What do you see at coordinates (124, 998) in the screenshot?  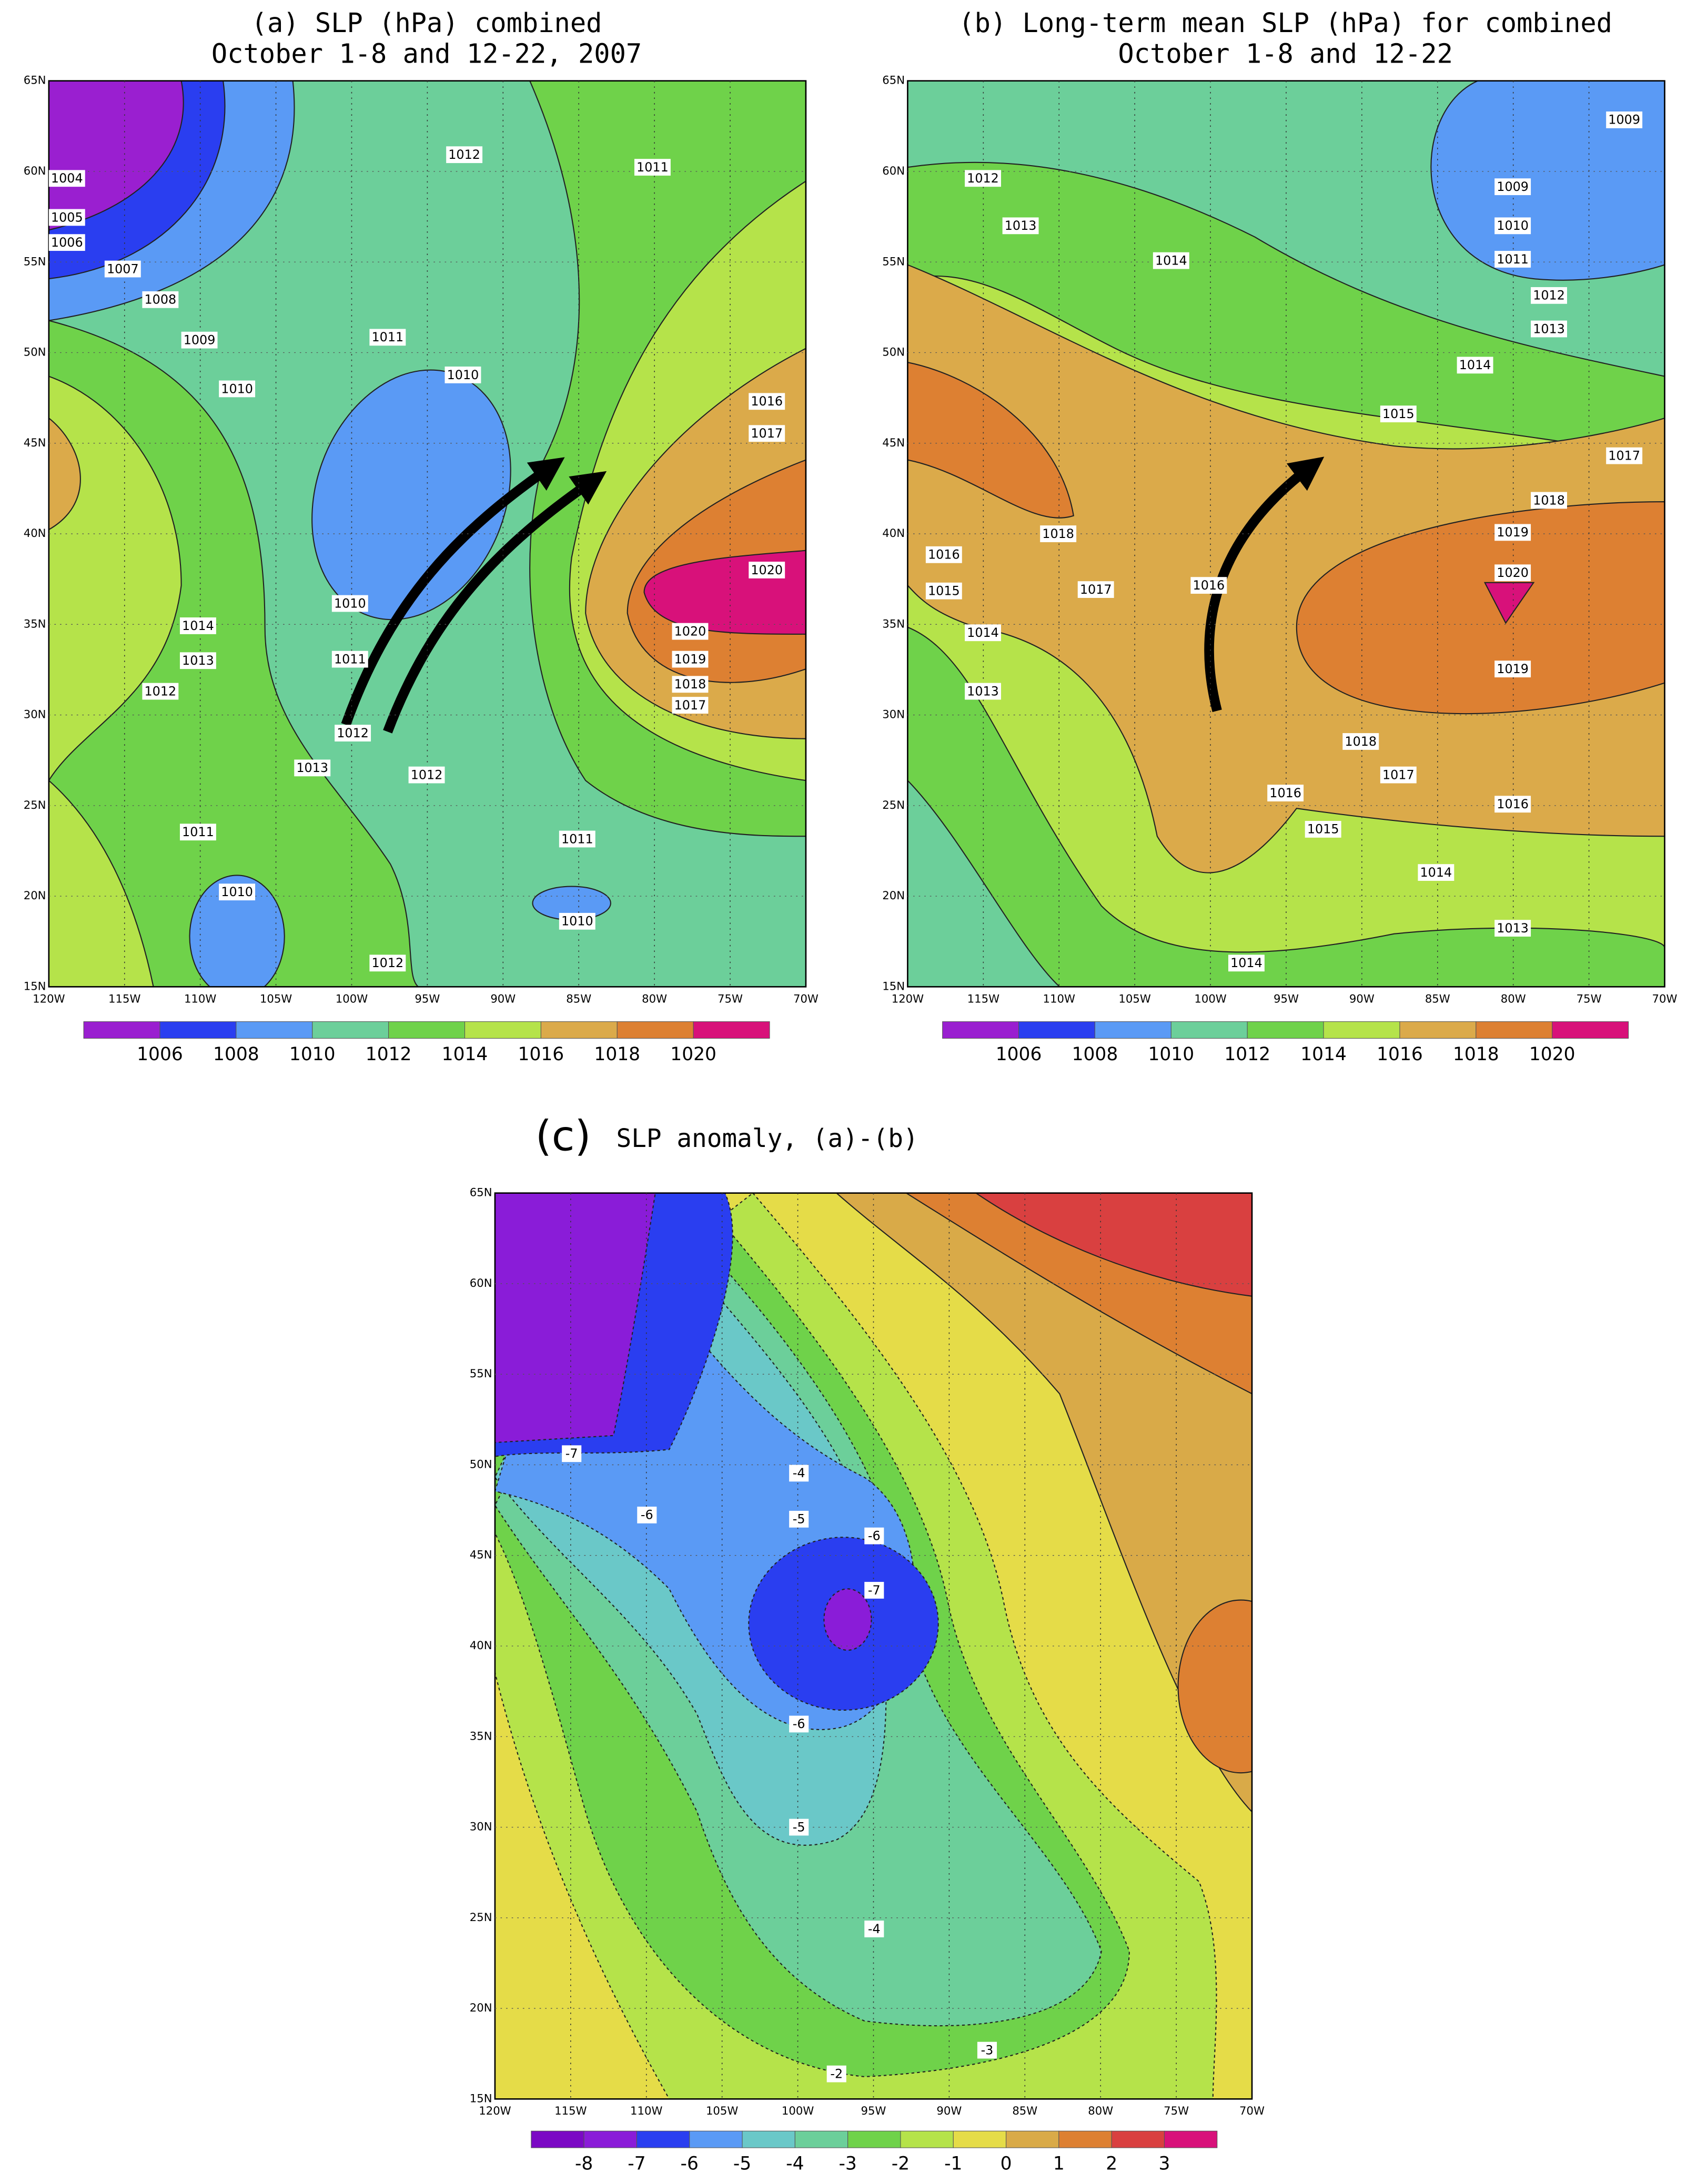 I see `lon-label: 115W` at bounding box center [124, 998].